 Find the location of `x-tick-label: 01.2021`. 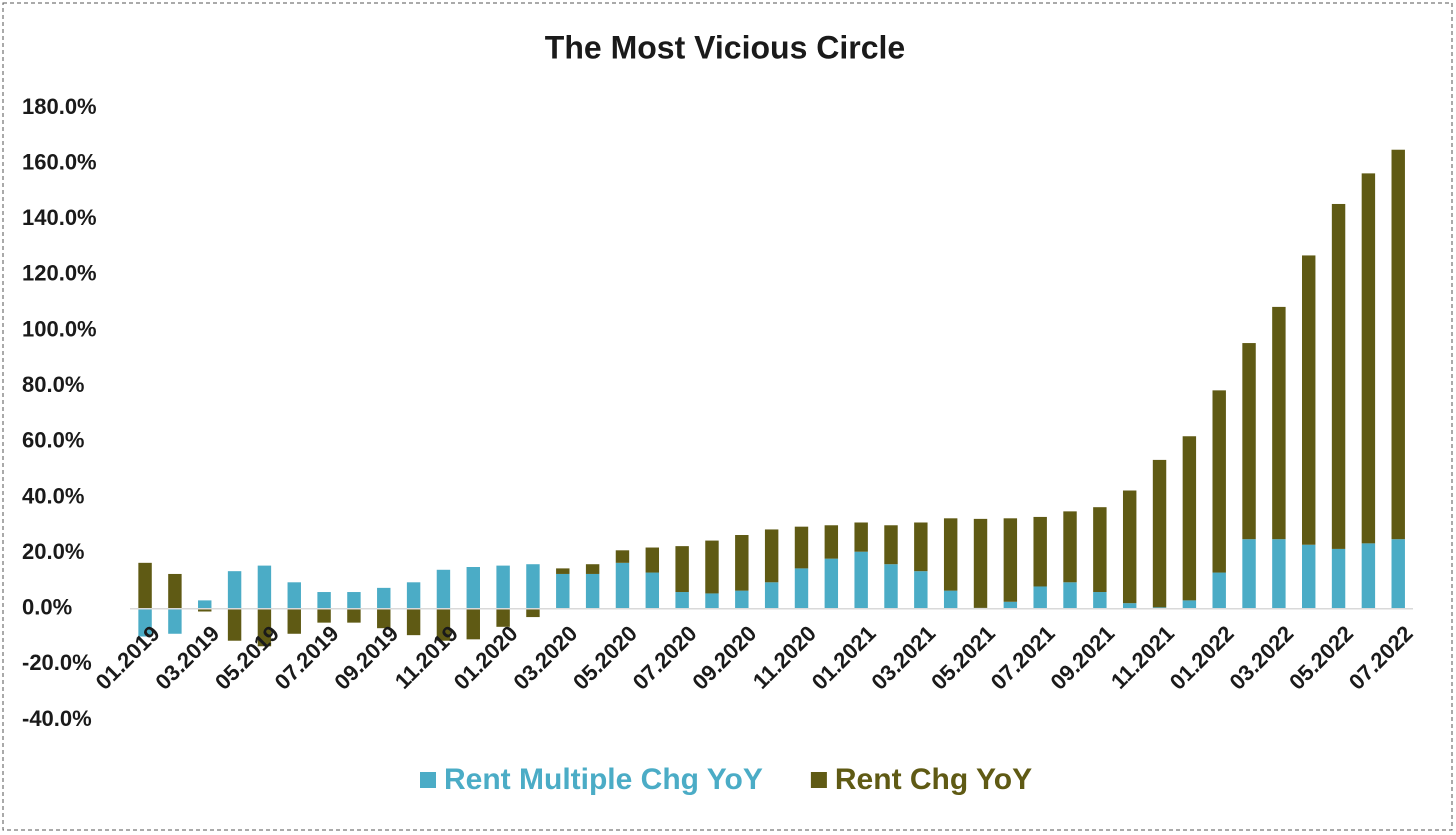

x-tick-label: 01.2021 is located at coordinates (844, 658).